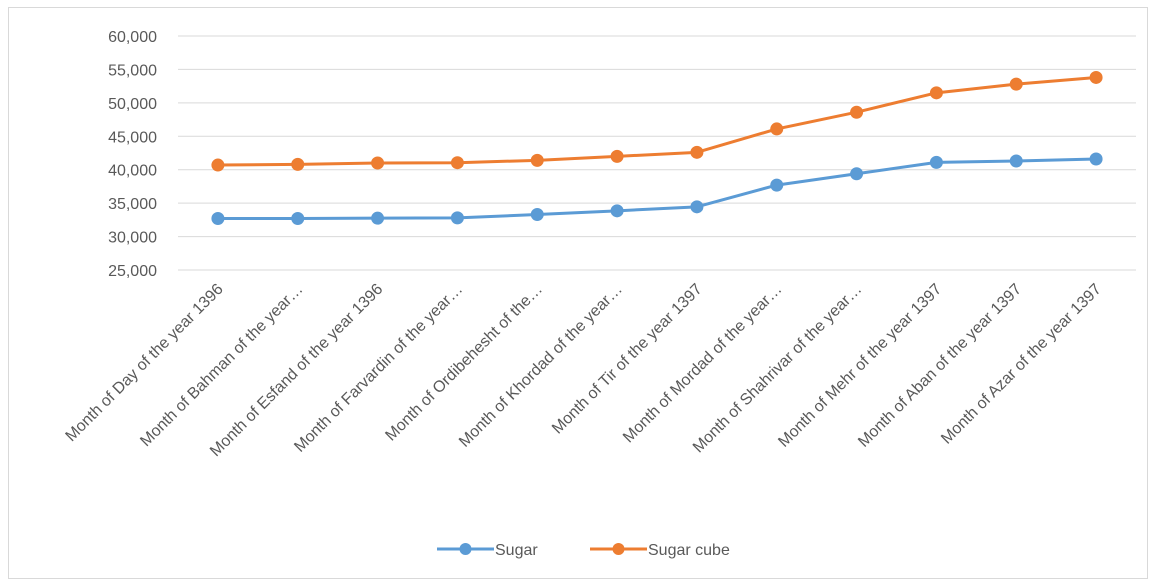 The height and width of the screenshot is (588, 1155). I want to click on legend-label: Sugar cube, so click(689, 550).